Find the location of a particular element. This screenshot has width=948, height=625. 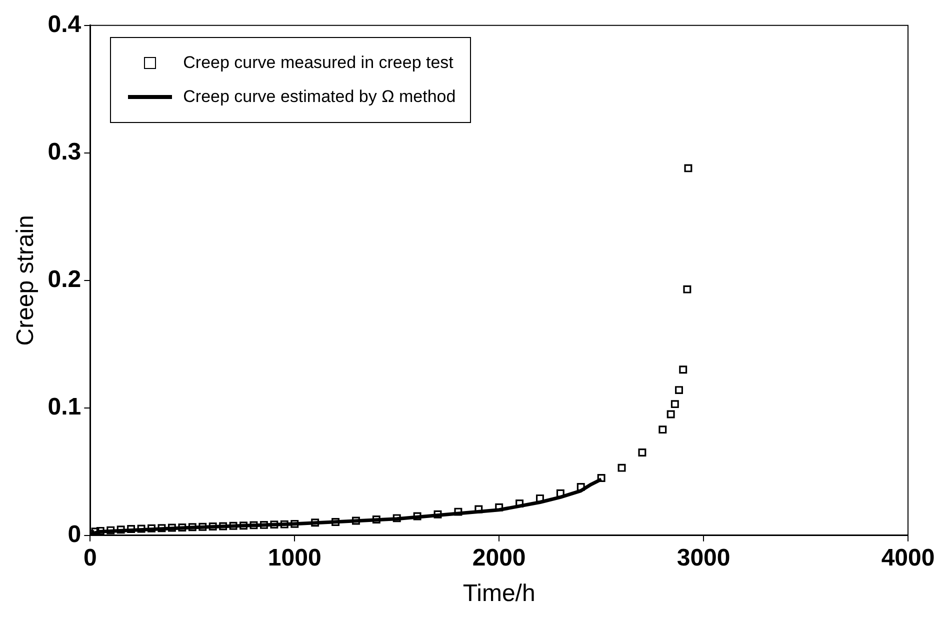

legend-label: Creep curve measured in creep test is located at coordinates (318, 63).